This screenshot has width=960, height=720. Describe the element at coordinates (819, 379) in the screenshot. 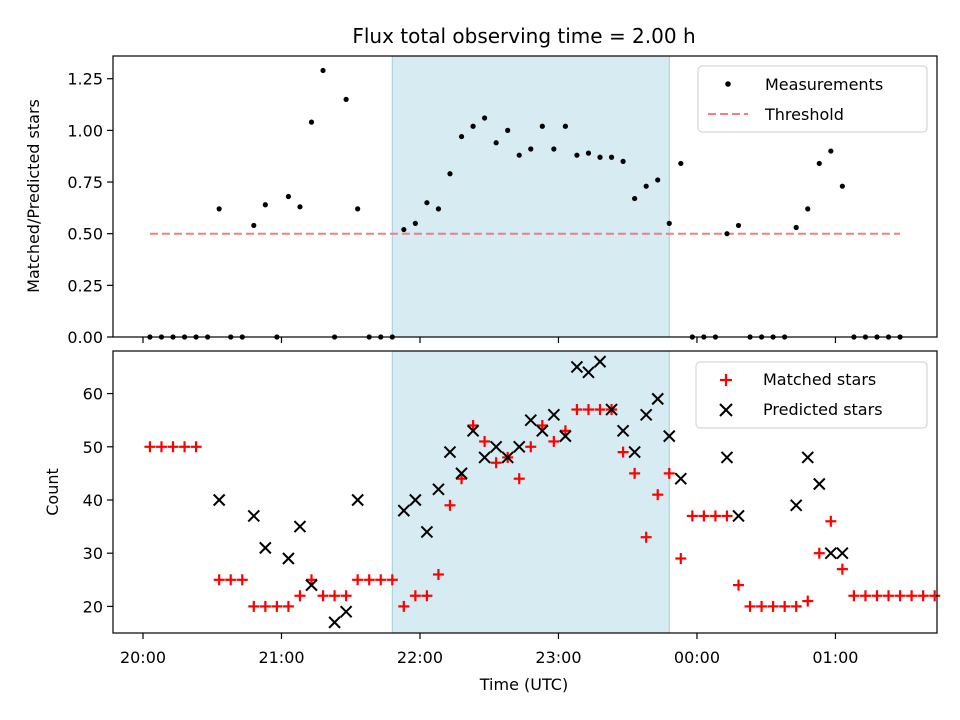

I see `legend-matched-label: Matched stars` at that location.